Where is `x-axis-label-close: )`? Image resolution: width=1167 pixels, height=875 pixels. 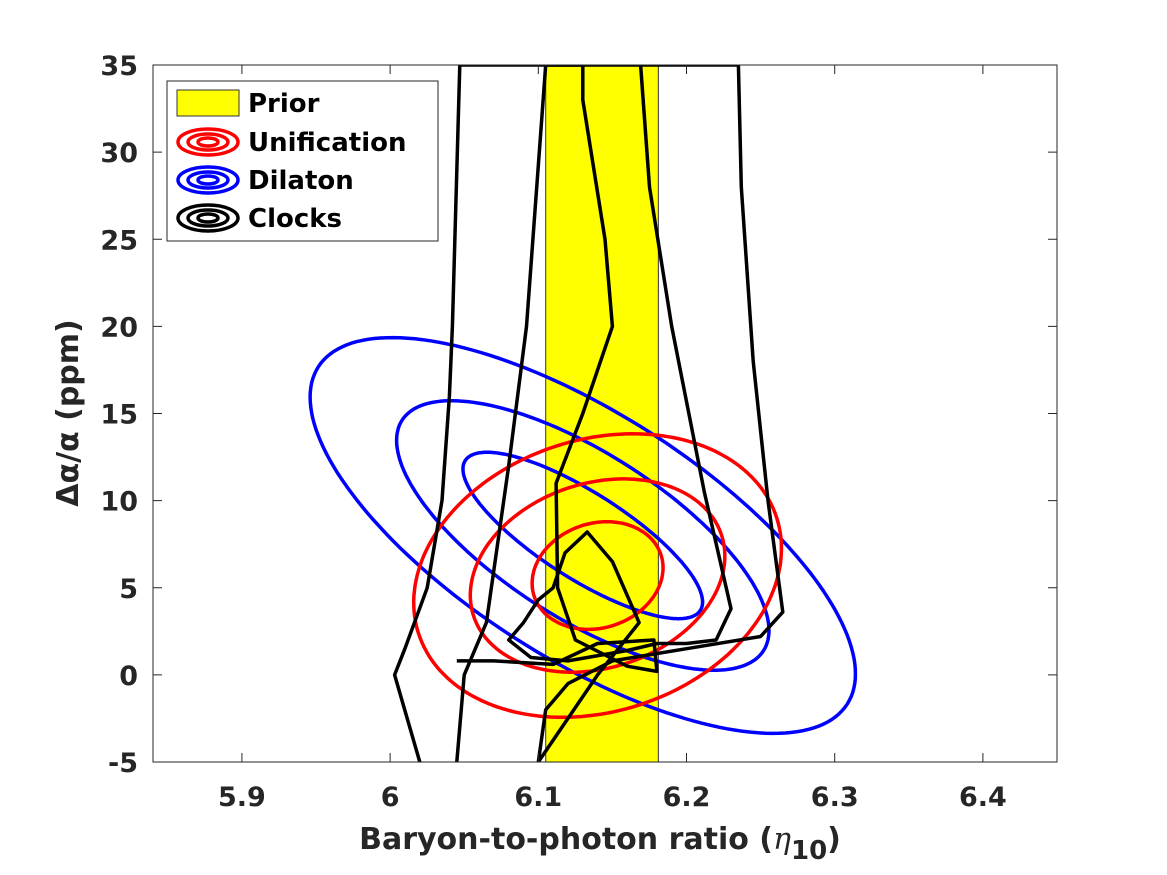
x-axis-label-close: ) is located at coordinates (834, 839).